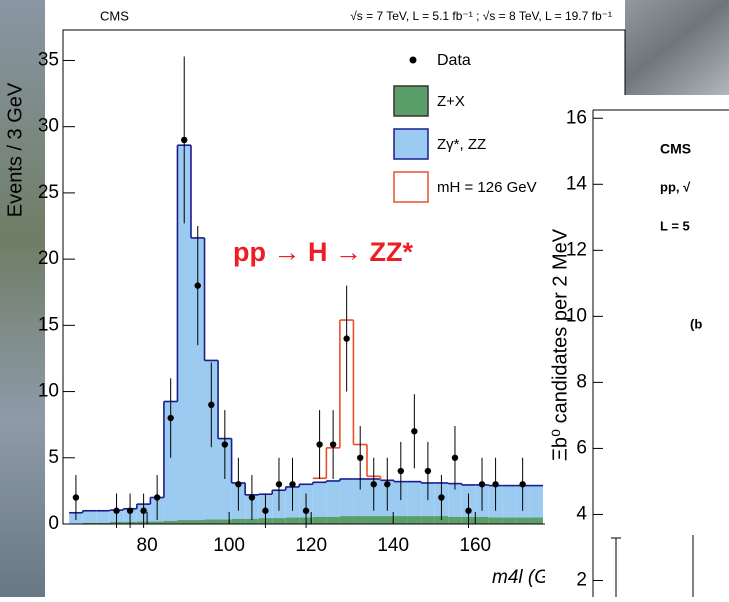  What do you see at coordinates (675, 149) in the screenshot?
I see `annotation: CMS` at bounding box center [675, 149].